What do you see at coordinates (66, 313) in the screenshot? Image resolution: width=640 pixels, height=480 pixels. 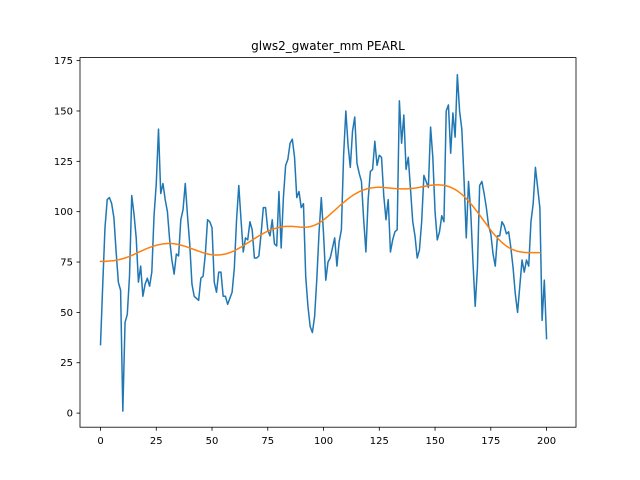 I see `y-tick-label: 50` at bounding box center [66, 313].